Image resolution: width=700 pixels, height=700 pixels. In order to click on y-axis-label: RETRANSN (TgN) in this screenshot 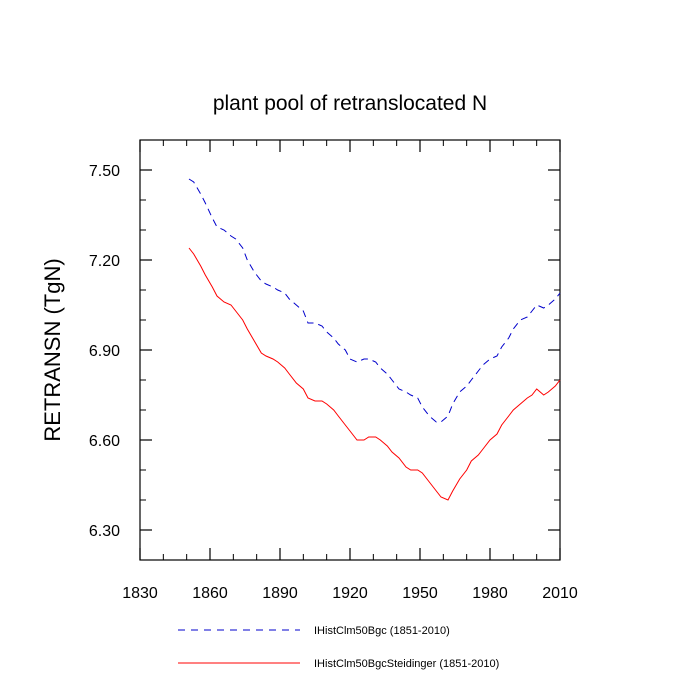, I will do `click(52, 349)`.